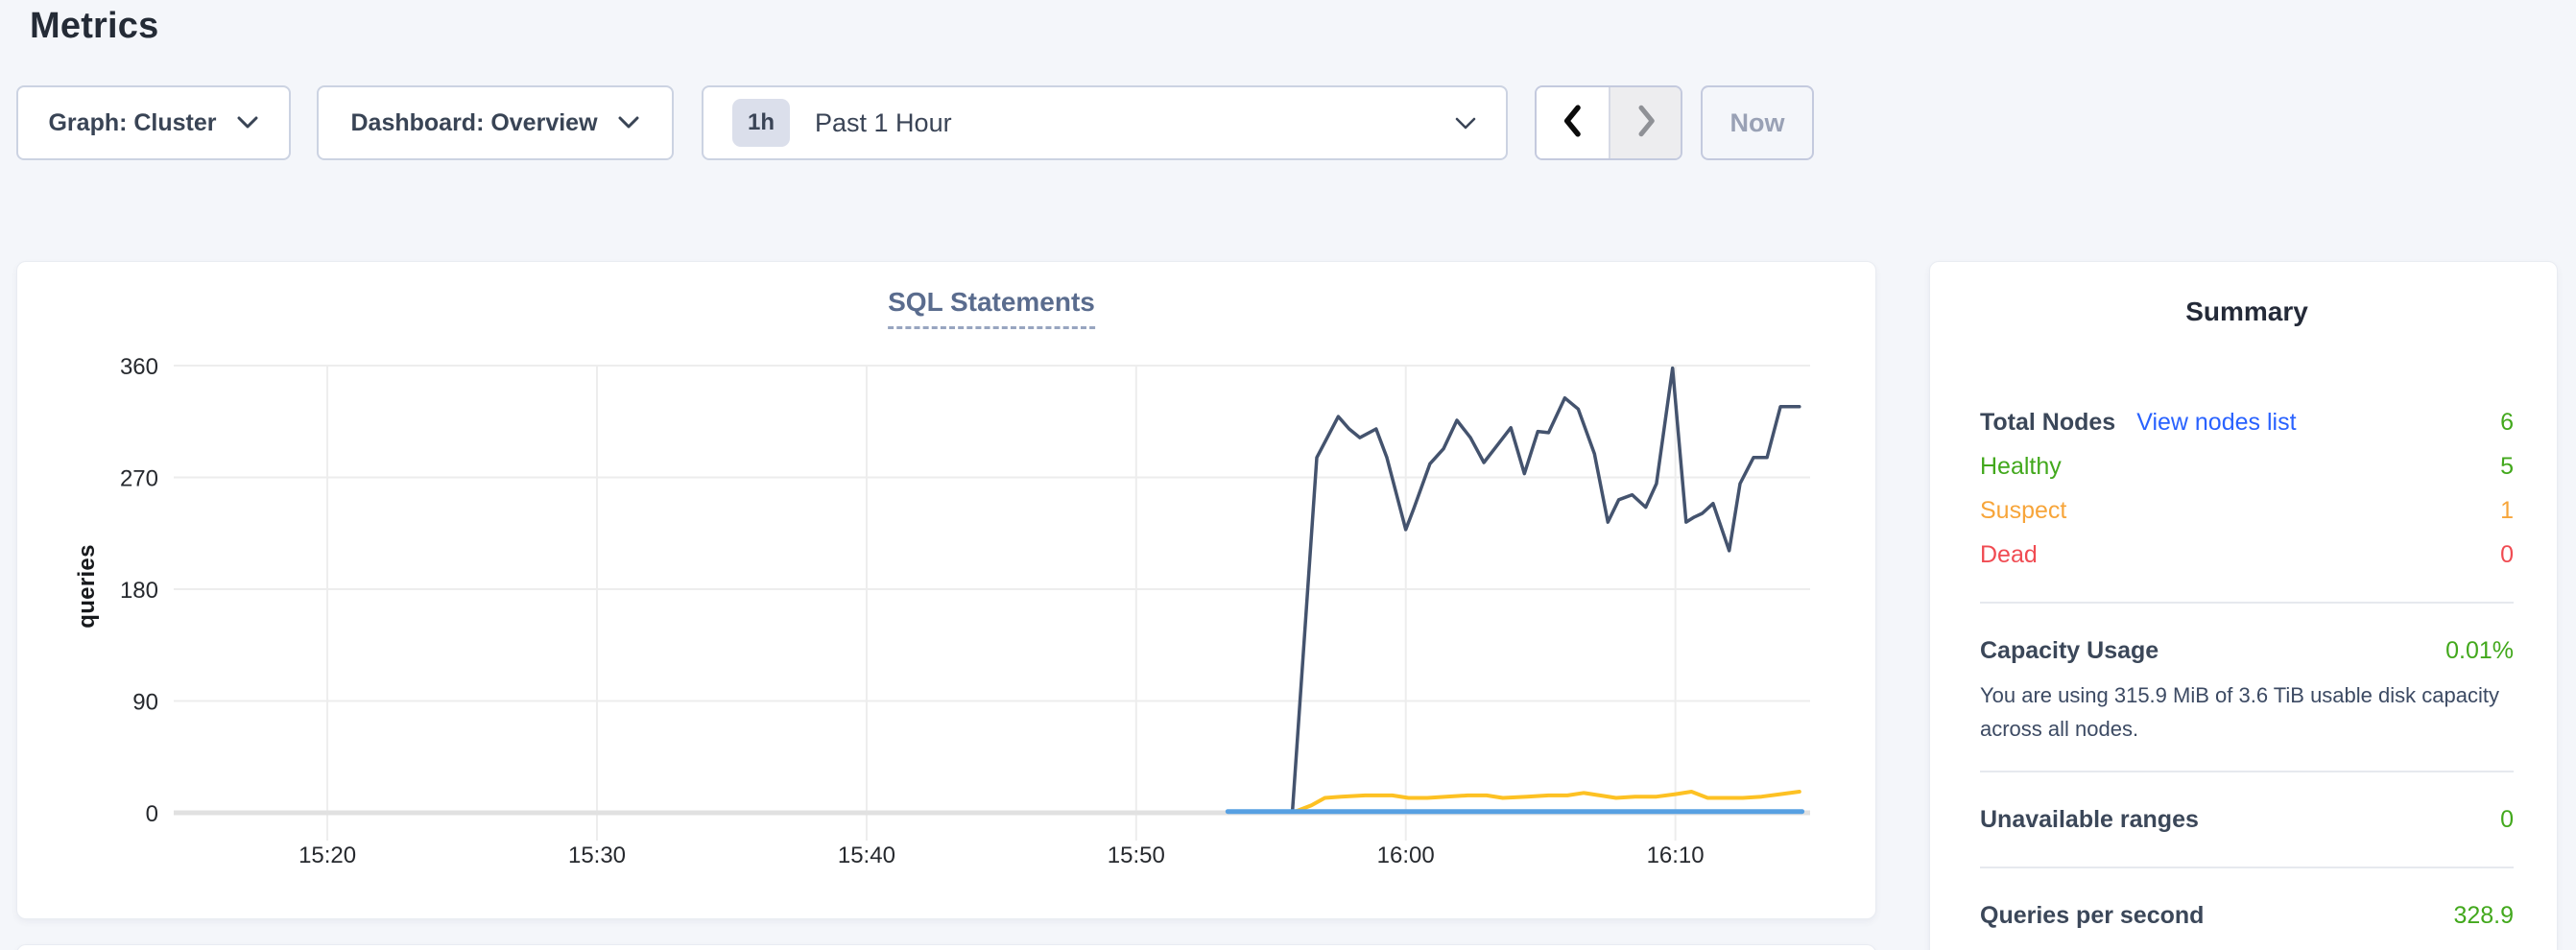 The height and width of the screenshot is (950, 2576). I want to click on unavailable-ranges-value: 0, so click(2507, 819).